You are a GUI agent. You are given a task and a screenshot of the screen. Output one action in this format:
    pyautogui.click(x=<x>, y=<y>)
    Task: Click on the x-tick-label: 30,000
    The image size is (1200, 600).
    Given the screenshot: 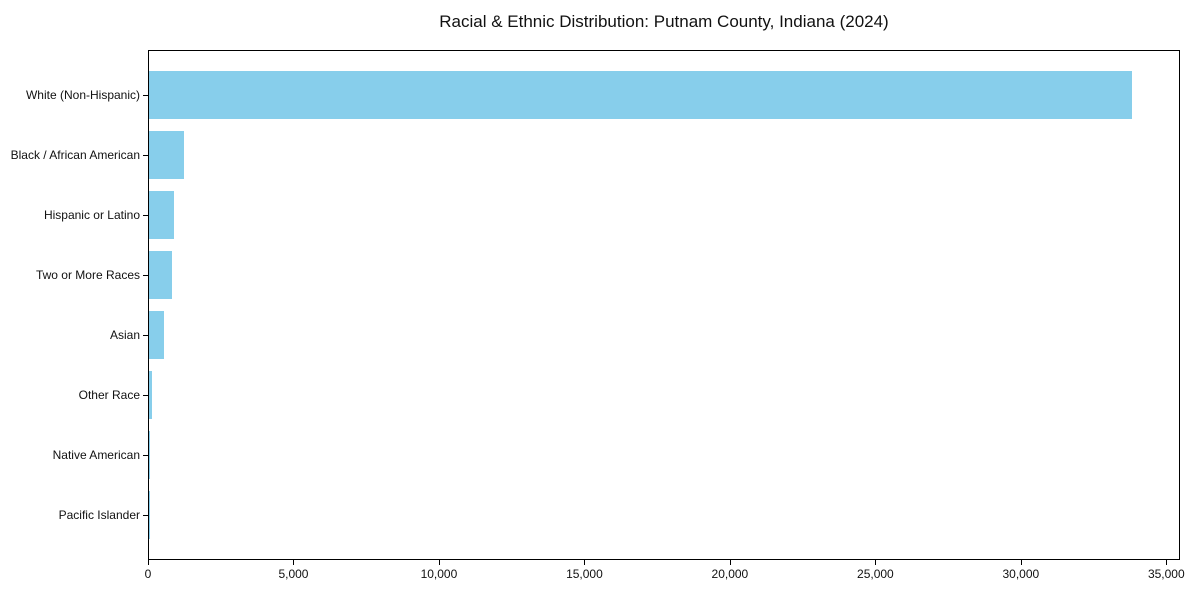 What is the action you would take?
    pyautogui.click(x=1021, y=574)
    